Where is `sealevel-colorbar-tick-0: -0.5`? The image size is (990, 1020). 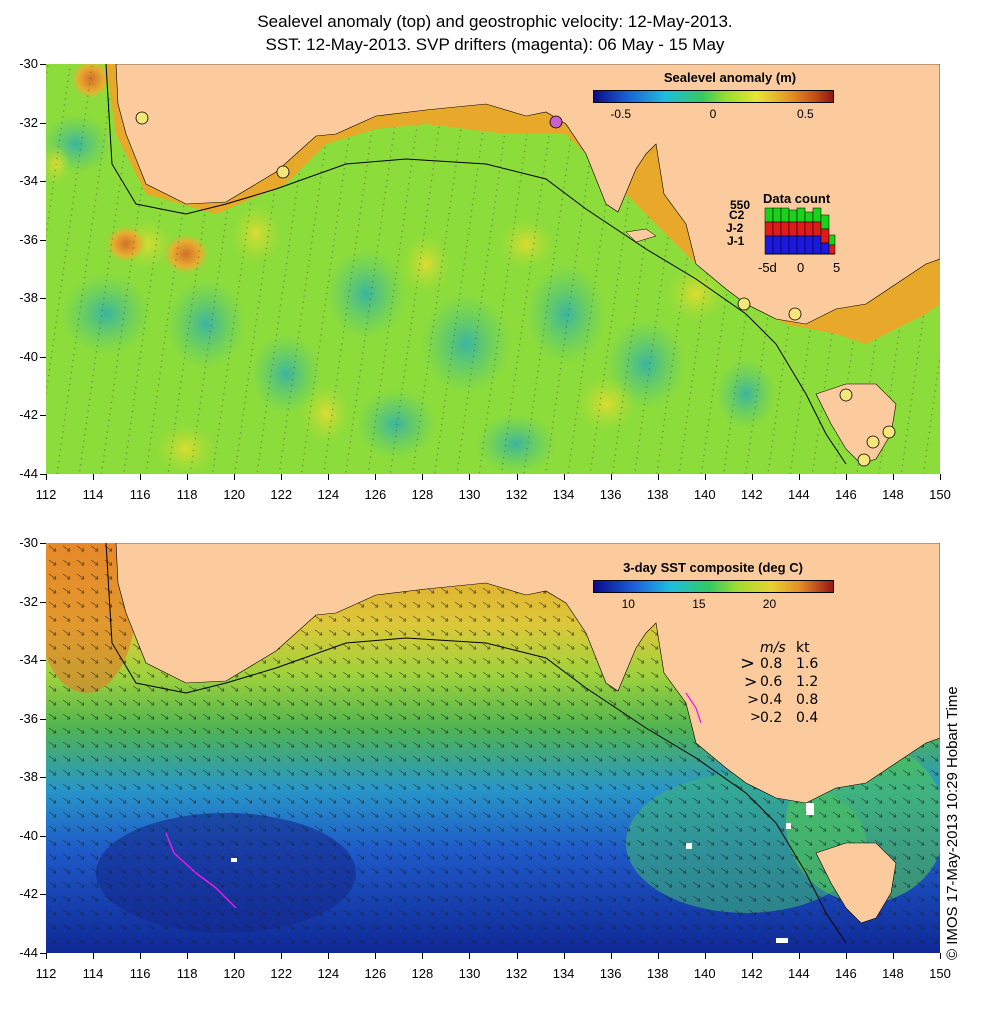
sealevel-colorbar-tick-0: -0.5 is located at coordinates (621, 114).